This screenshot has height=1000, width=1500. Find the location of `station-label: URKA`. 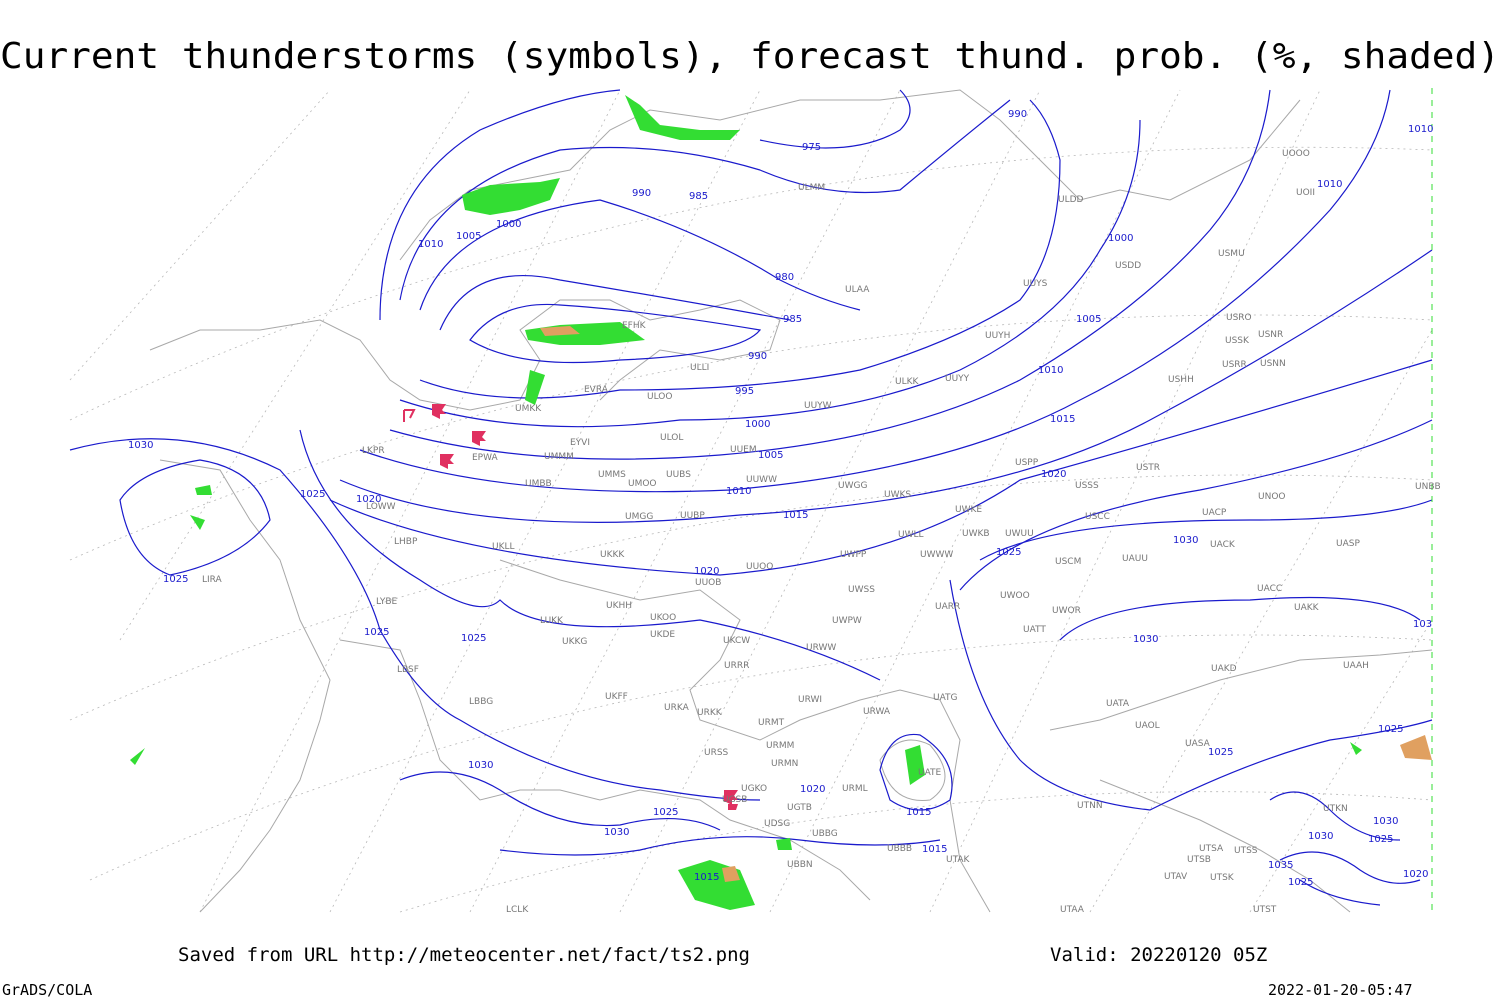

station-label: URKA is located at coordinates (677, 708).